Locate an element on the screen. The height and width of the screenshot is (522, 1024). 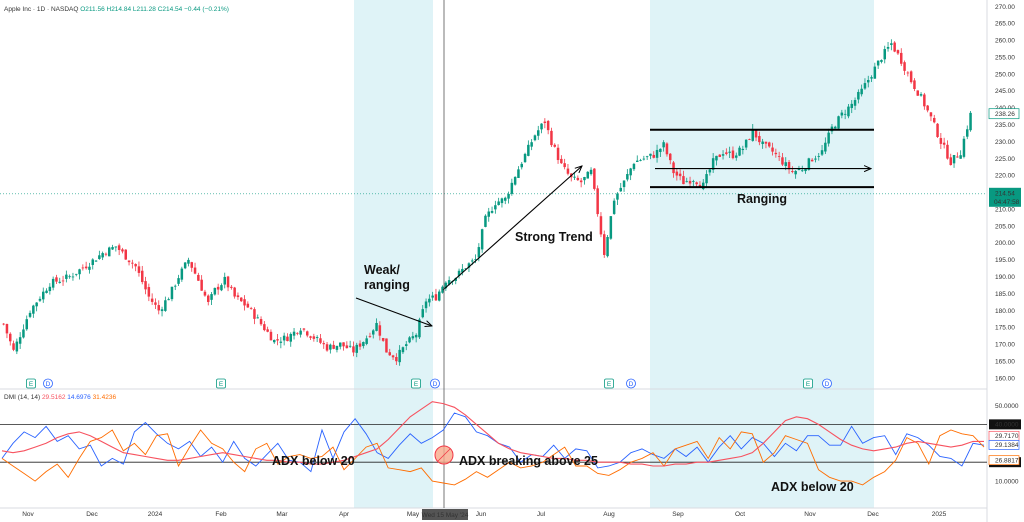
annotation-adx-below-20-right: ADX below 20 is located at coordinates (812, 487).